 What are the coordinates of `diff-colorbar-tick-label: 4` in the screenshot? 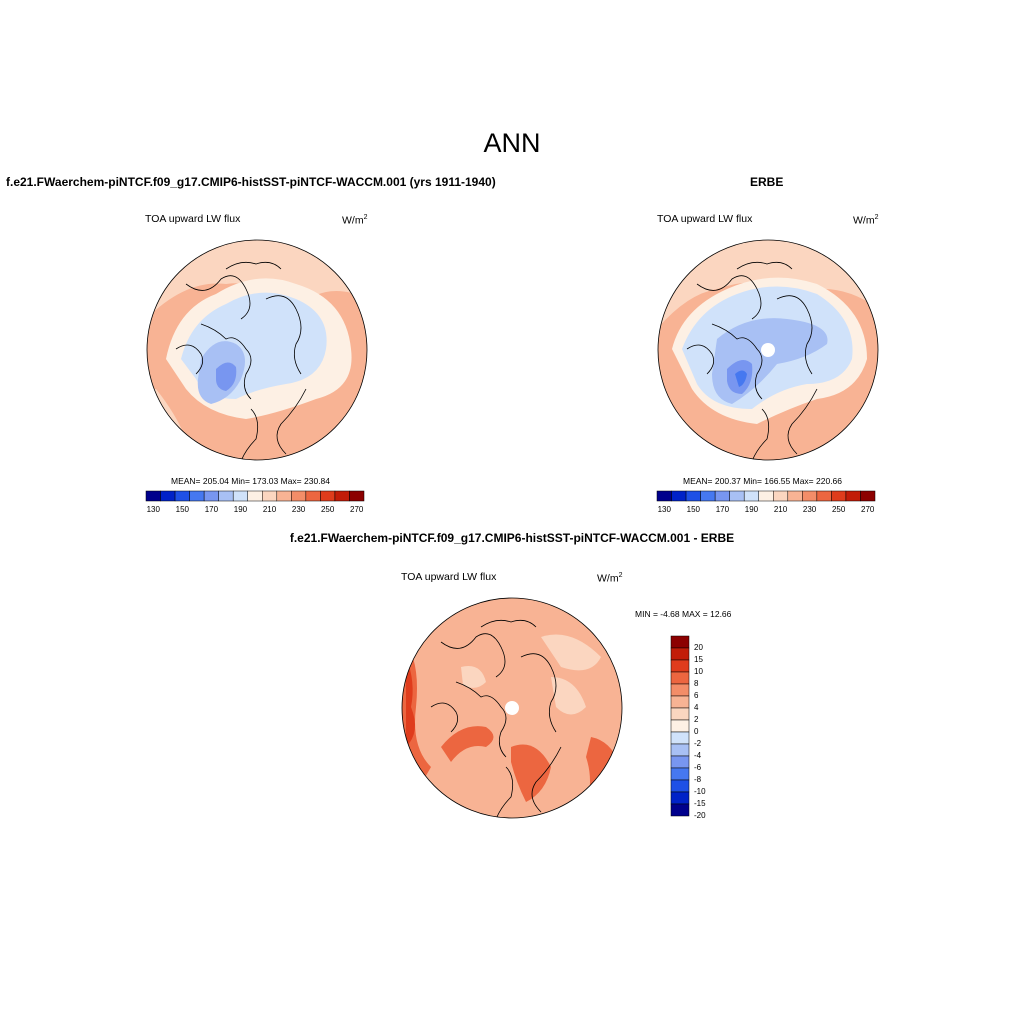 It's located at (696, 707).